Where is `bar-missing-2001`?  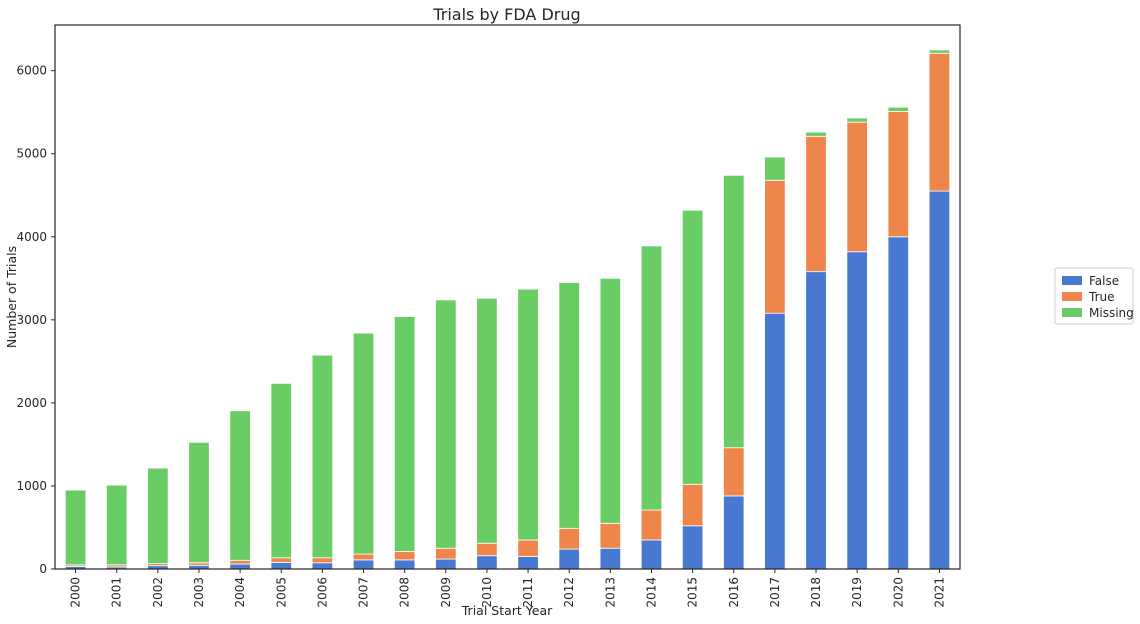 bar-missing-2001 is located at coordinates (117, 525).